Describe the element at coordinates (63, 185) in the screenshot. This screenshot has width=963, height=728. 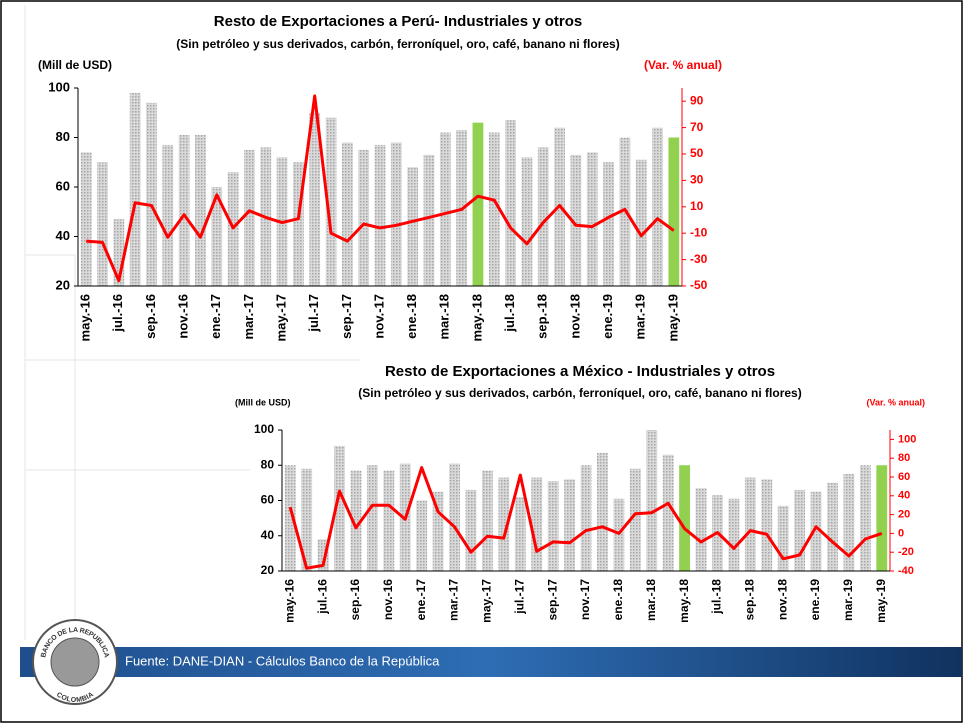
I see `y-tick-label: 60` at that location.